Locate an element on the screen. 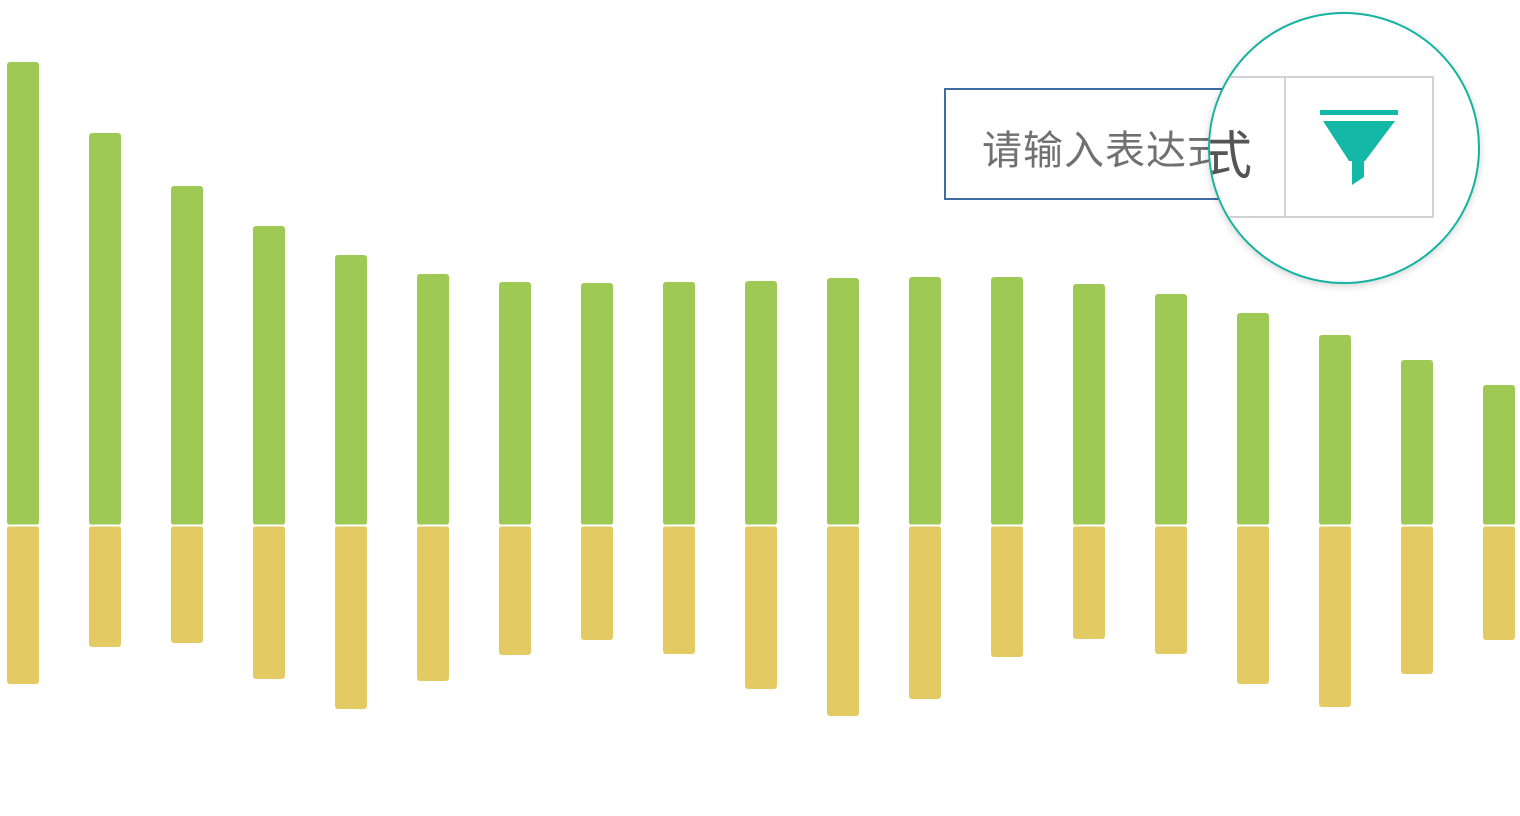  filter-button is located at coordinates (1359, 147).